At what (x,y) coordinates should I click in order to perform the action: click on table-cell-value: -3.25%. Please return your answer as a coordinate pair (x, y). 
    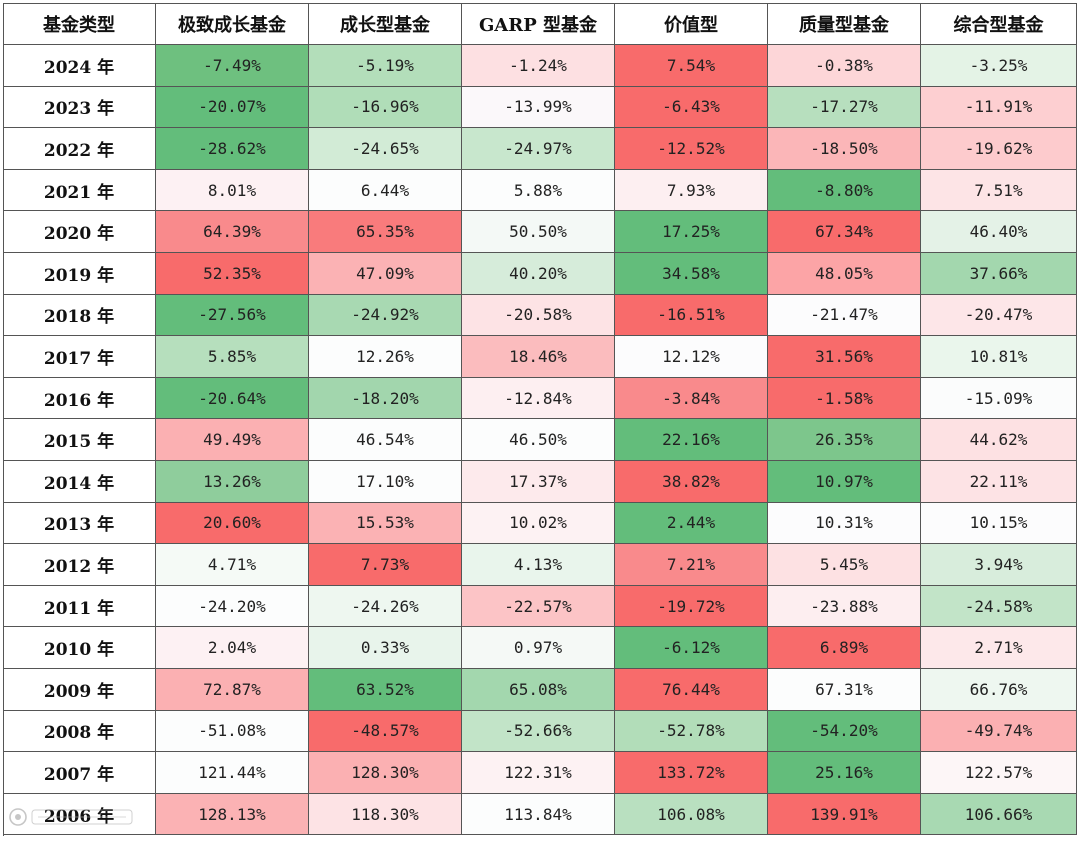
    Looking at the image, I should click on (999, 66).